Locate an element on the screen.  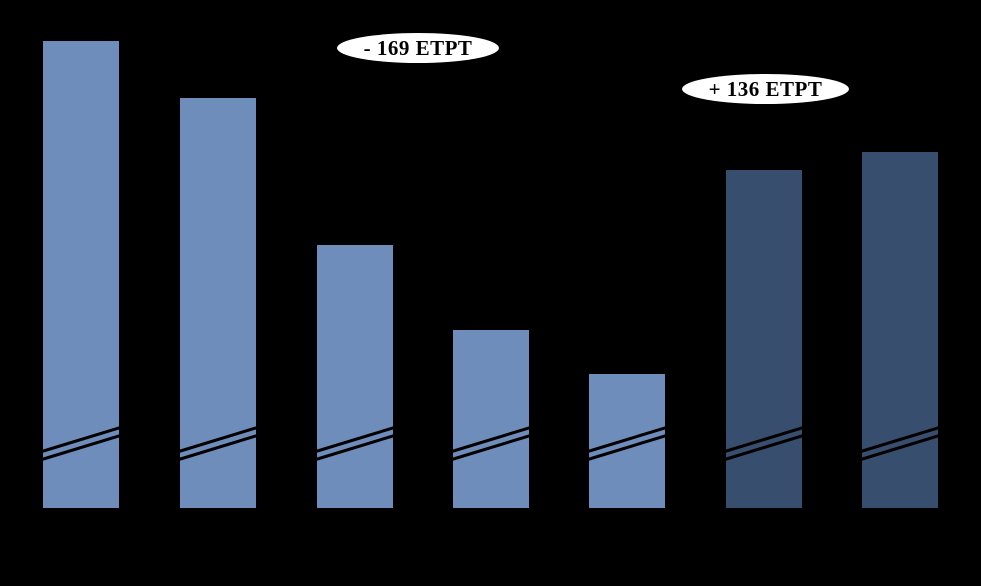
annotation-text: - 169 ETPT is located at coordinates (418, 47).